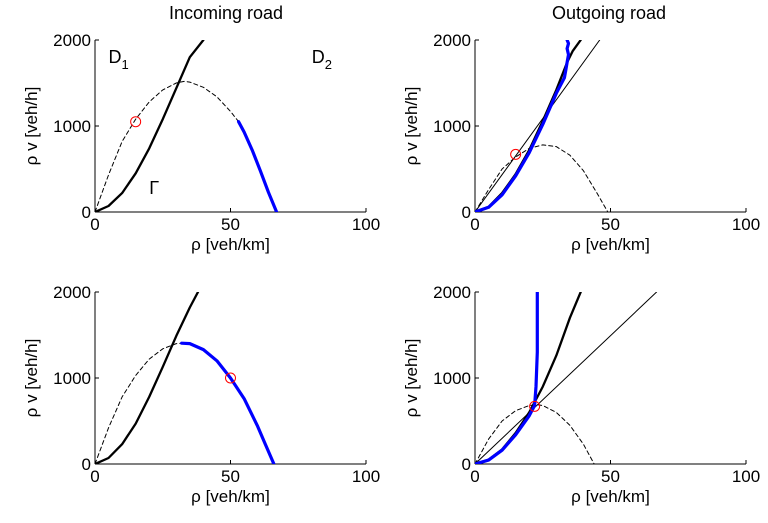  Describe the element at coordinates (154, 188) in the screenshot. I see `annotation-label: Γ` at that location.